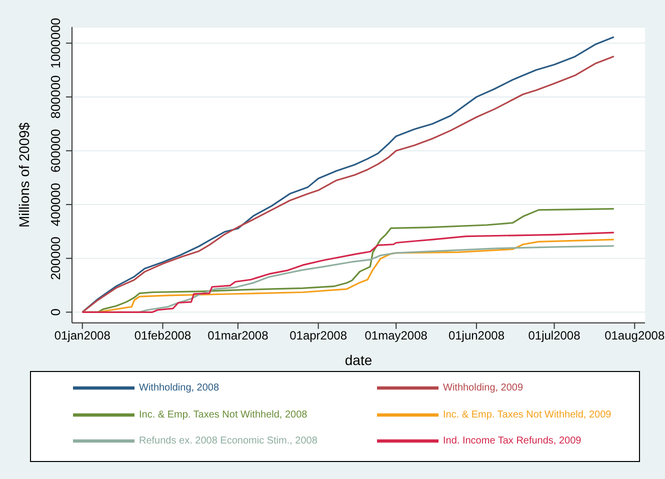 This screenshot has height=479, width=665. What do you see at coordinates (238, 335) in the screenshot?
I see `x-tick-label: 01mar2008` at bounding box center [238, 335].